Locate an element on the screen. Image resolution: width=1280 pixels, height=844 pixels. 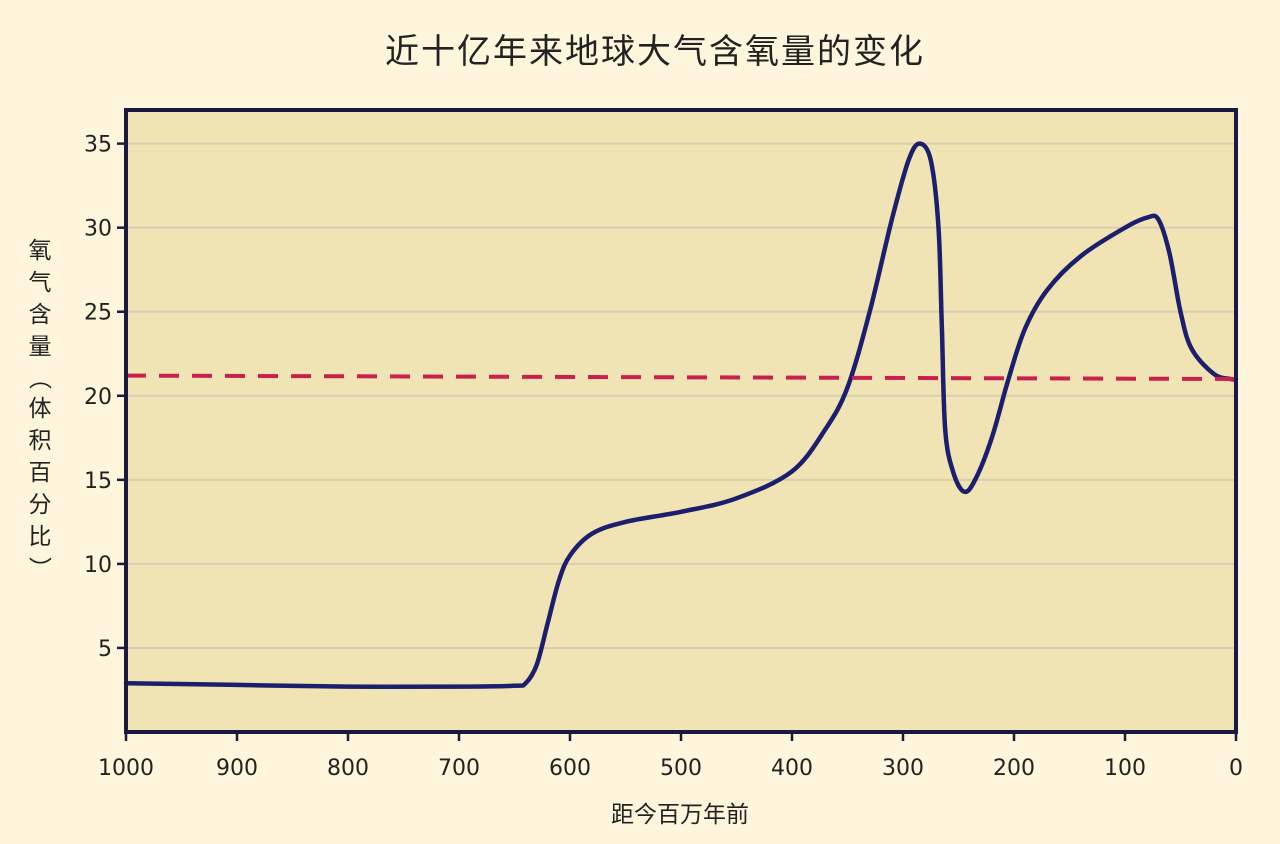
y-axis-label-char: 体 is located at coordinates (40, 409).